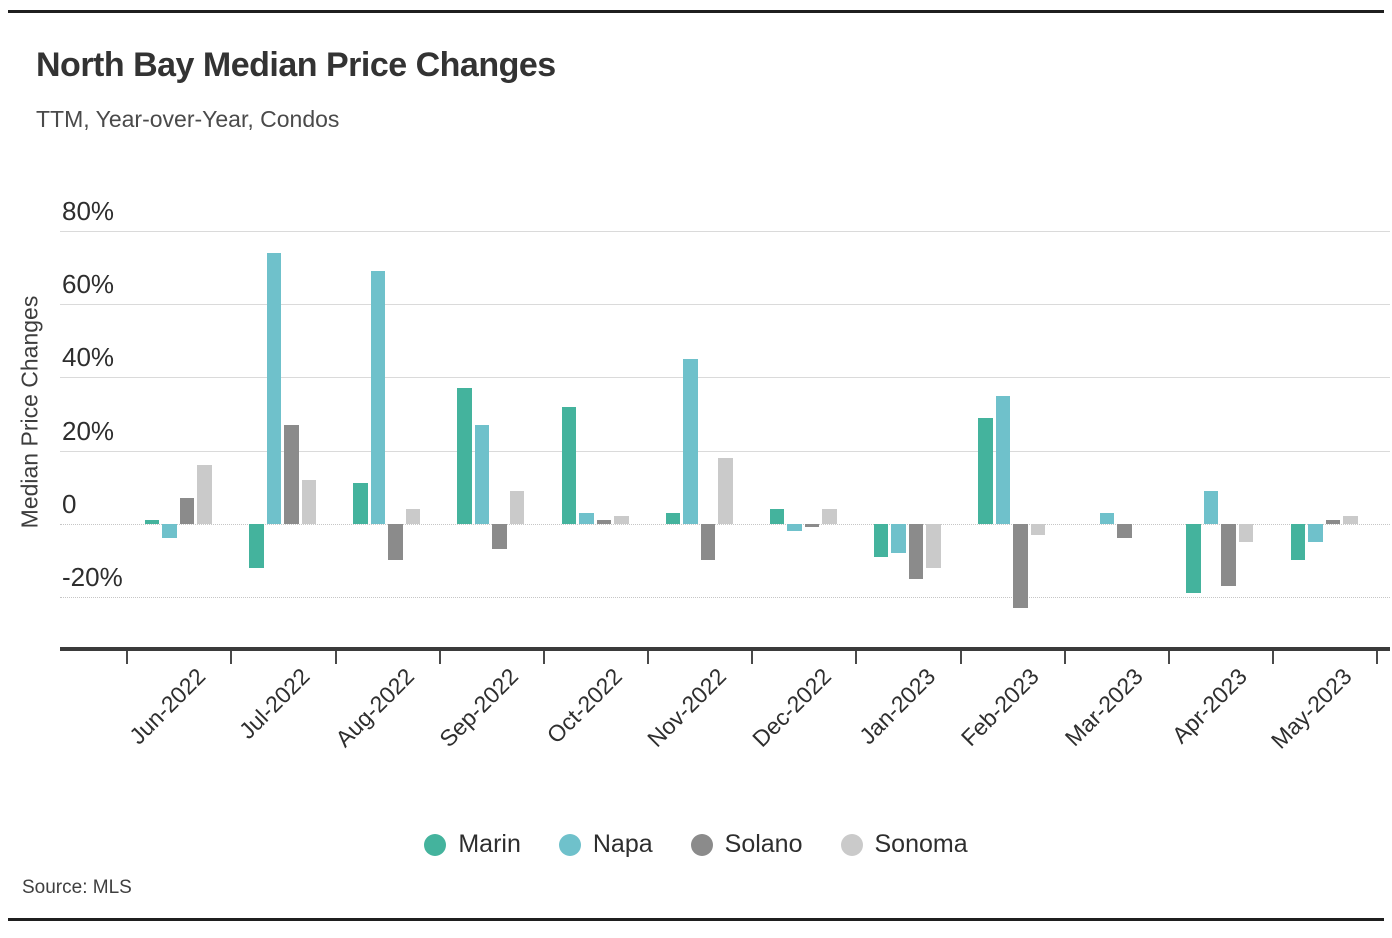  I want to click on bar-napa-may-2023, so click(1315, 533).